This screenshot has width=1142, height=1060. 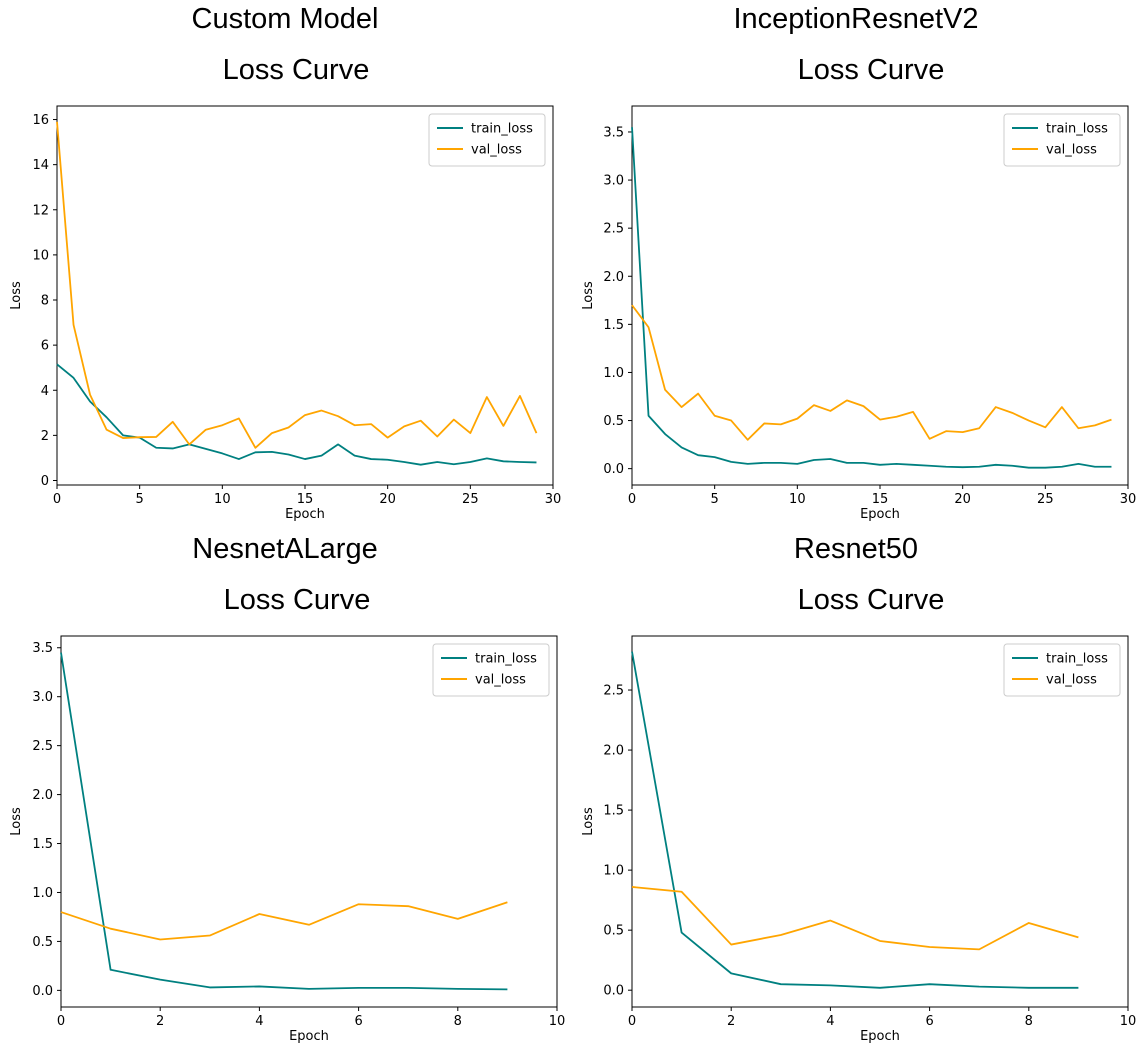 I want to click on chart-subtitle-nesnetalarge: Loss Curve, so click(x=297, y=600).